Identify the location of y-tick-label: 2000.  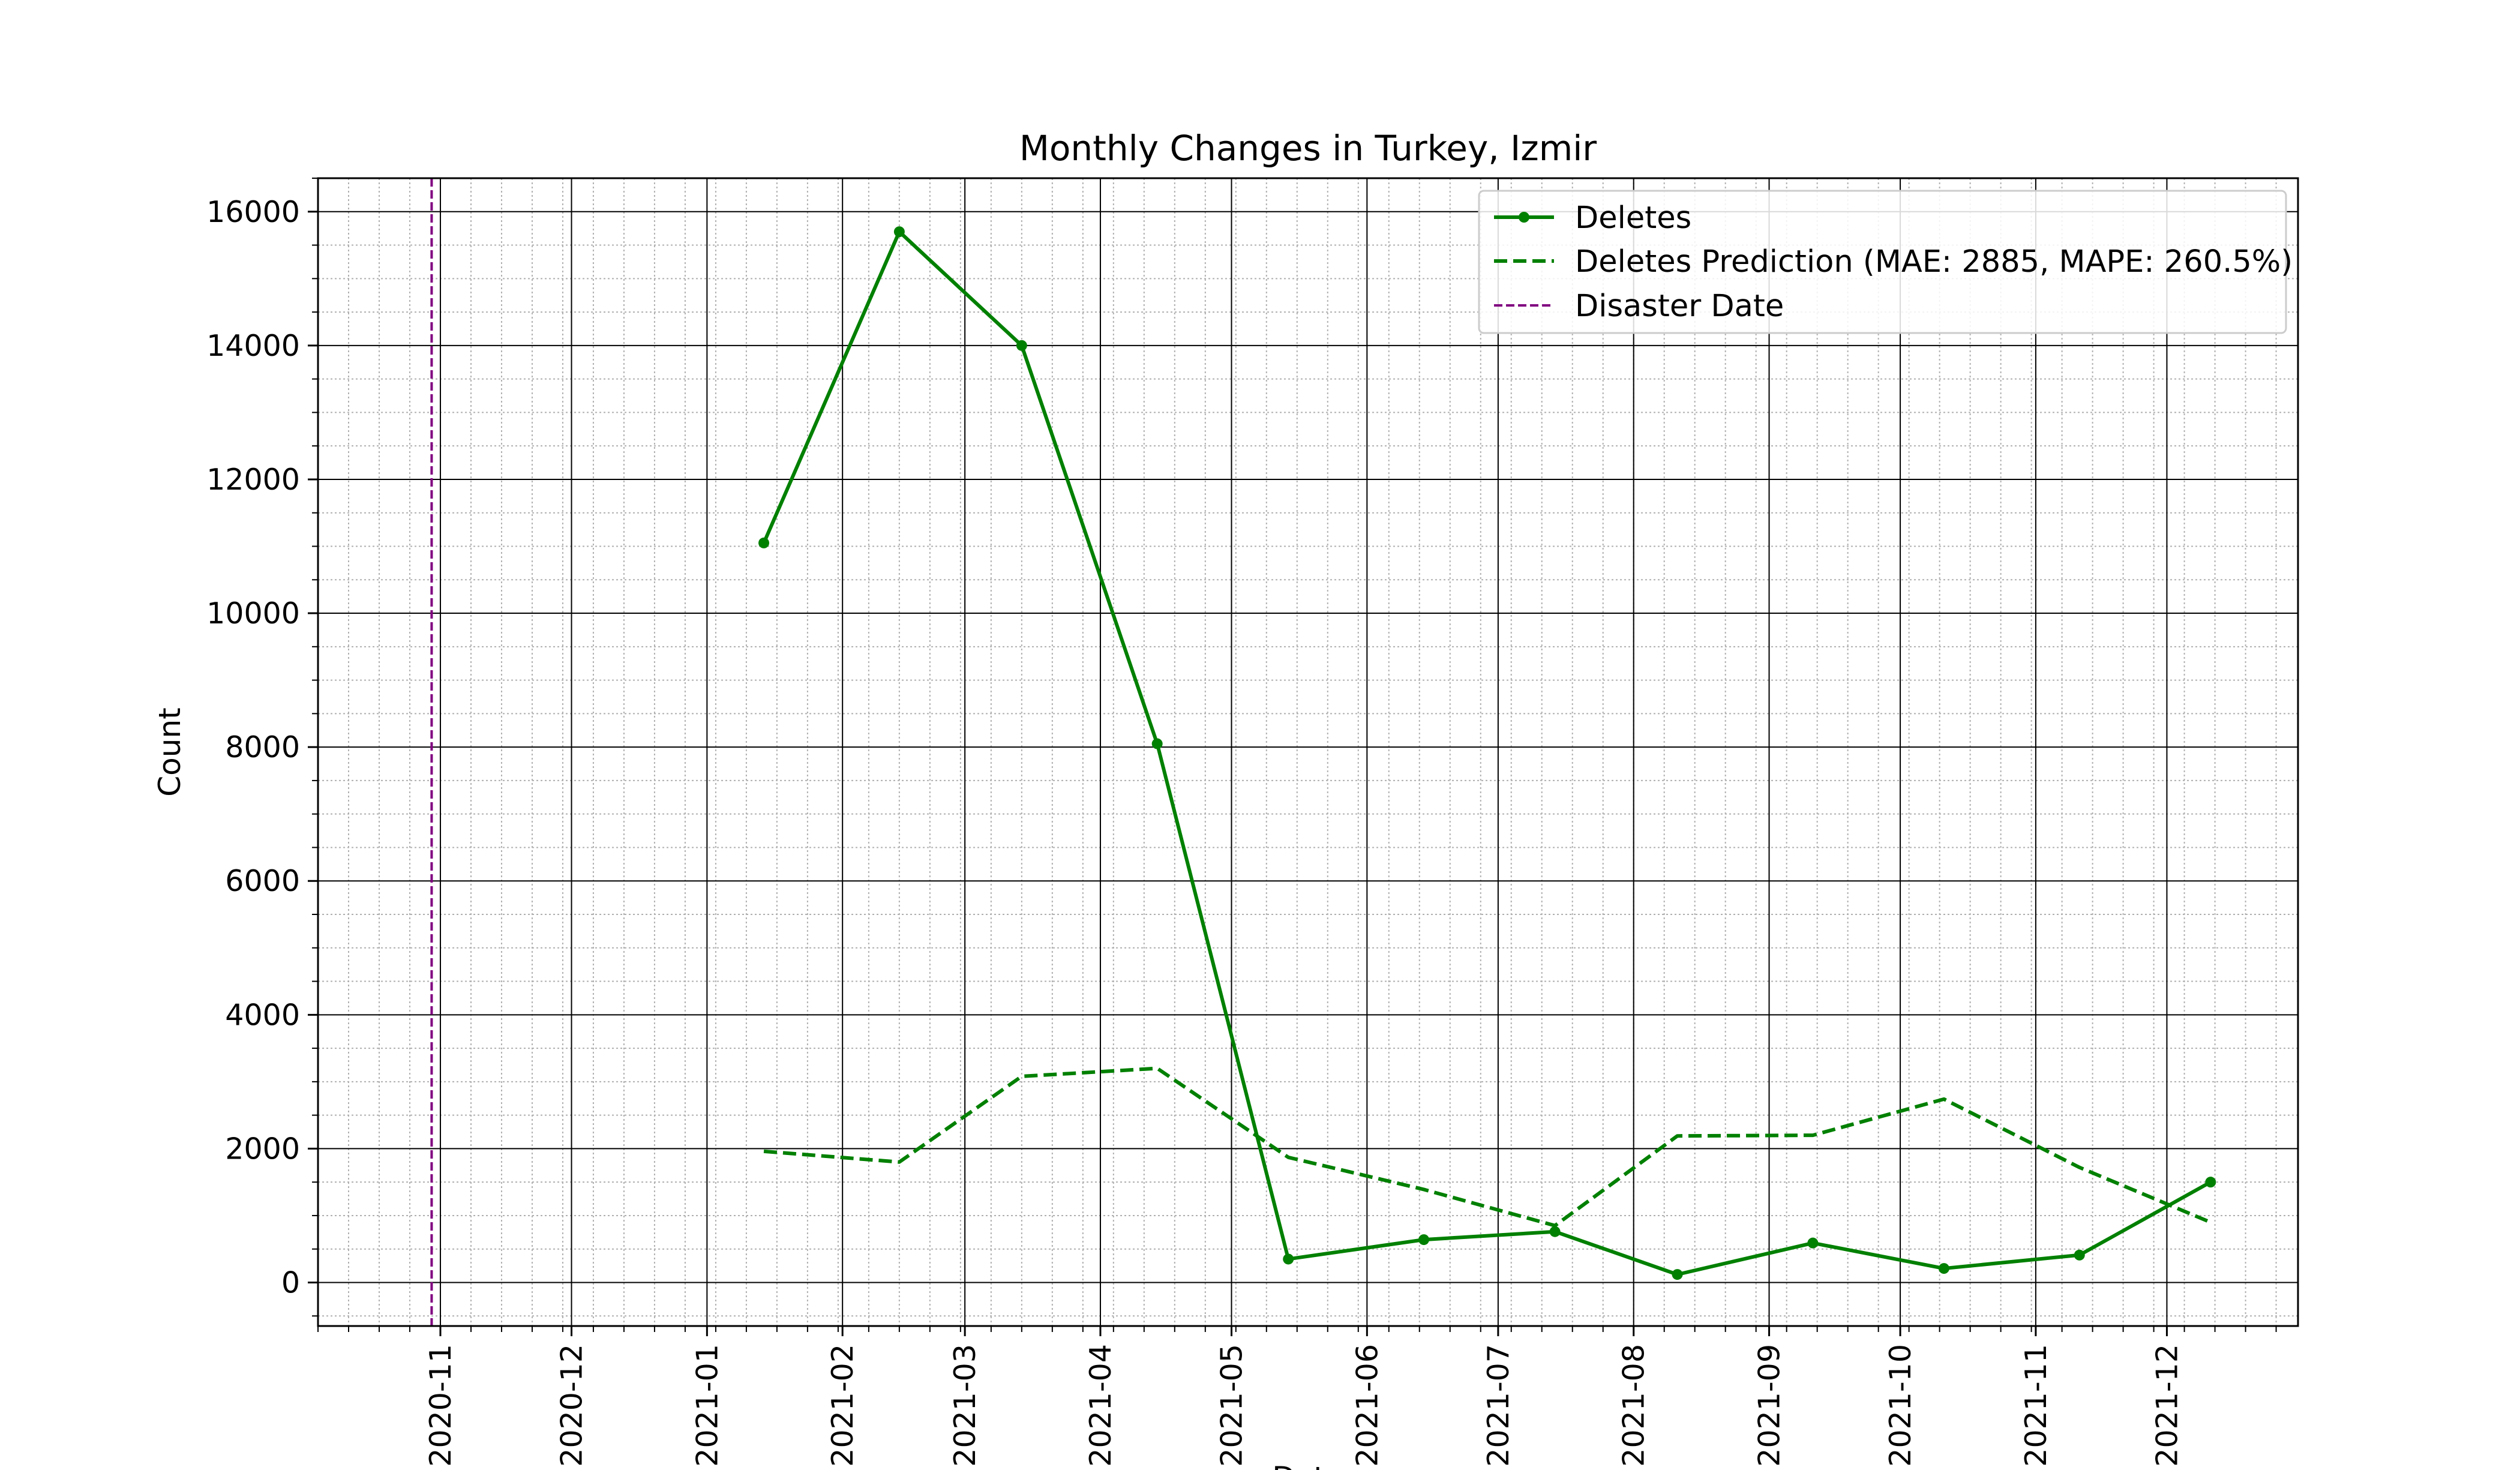
(262, 1149).